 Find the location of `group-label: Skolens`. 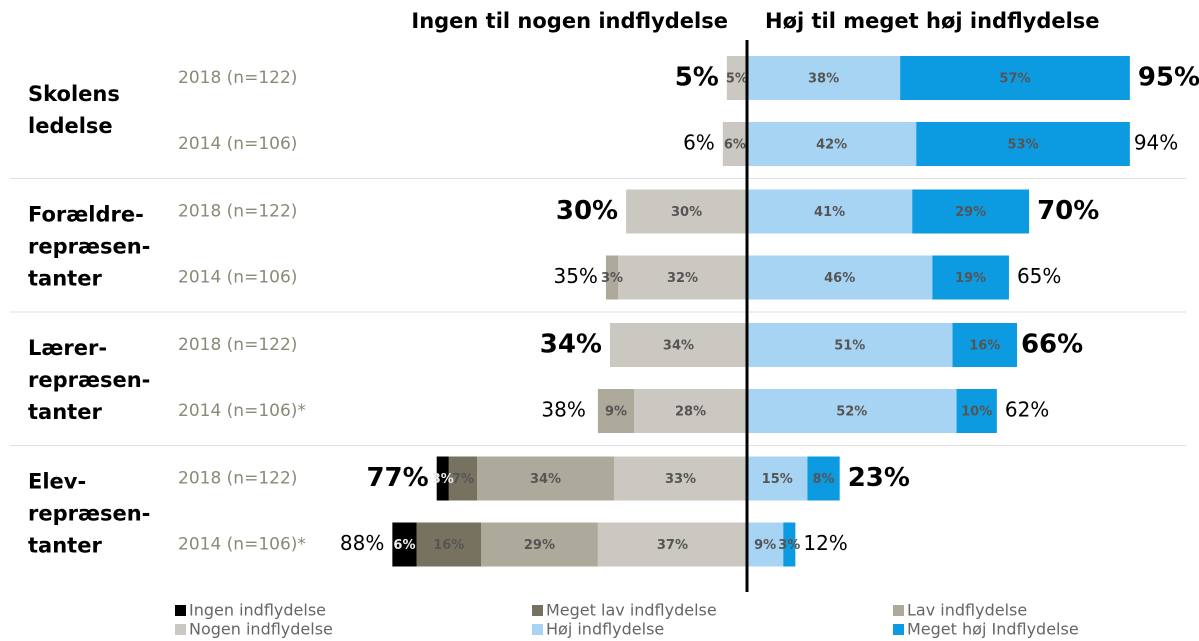

group-label: Skolens is located at coordinates (74, 94).